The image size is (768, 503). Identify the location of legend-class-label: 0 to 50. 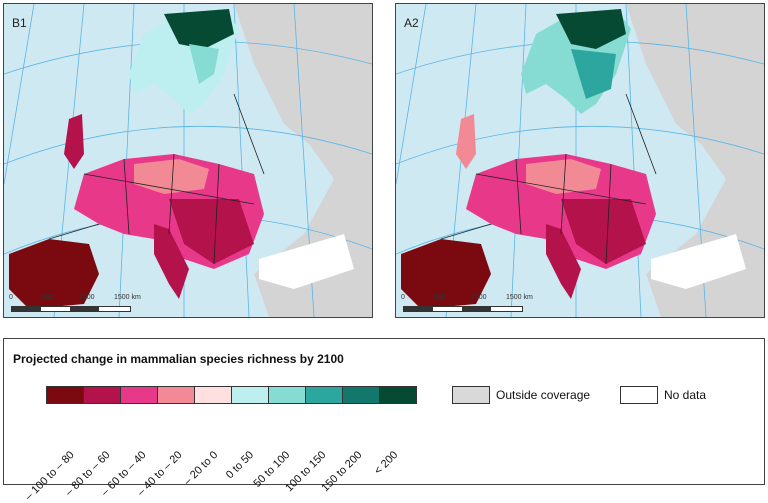
(240, 465).